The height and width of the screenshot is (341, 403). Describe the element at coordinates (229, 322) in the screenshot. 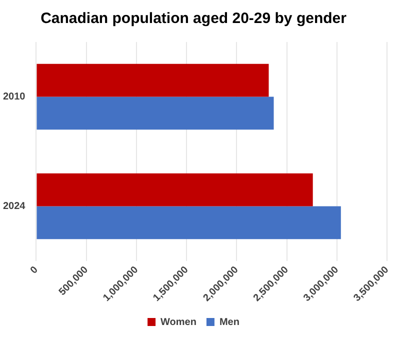

I see `legend-label: Men` at that location.